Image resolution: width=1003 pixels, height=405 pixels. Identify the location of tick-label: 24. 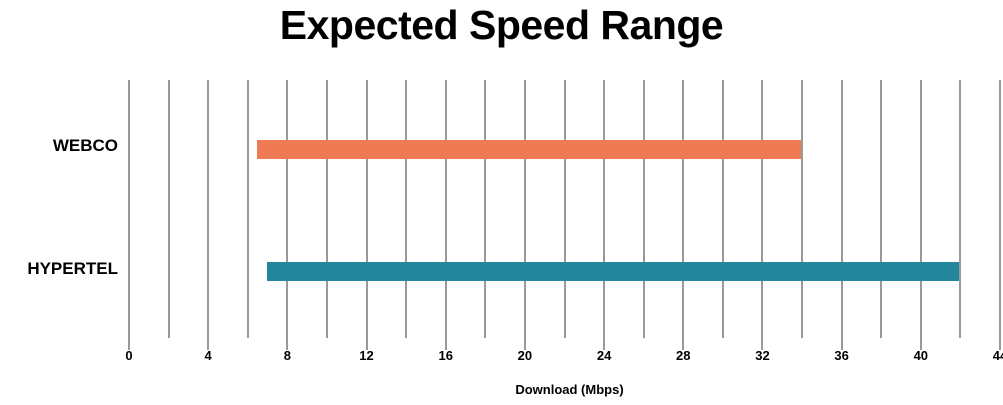
(604, 355).